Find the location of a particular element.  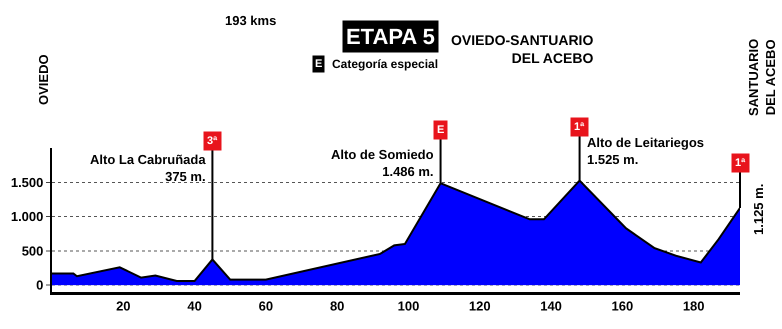

text: Categoría especial is located at coordinates (385, 64).